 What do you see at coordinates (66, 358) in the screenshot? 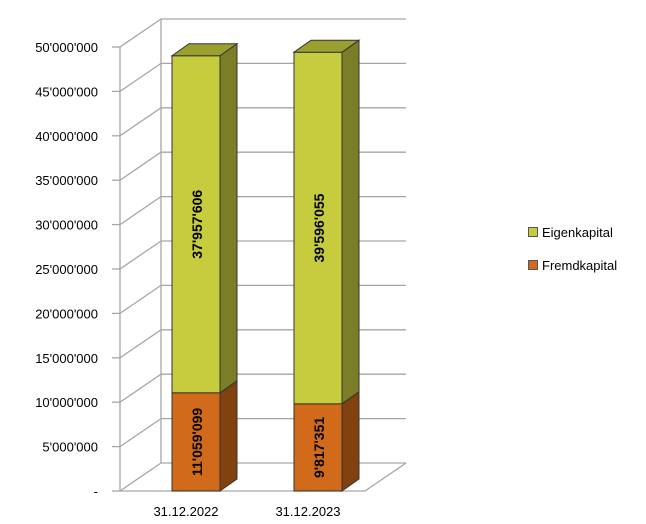
I see `y-tick-label: 15'000'000` at bounding box center [66, 358].